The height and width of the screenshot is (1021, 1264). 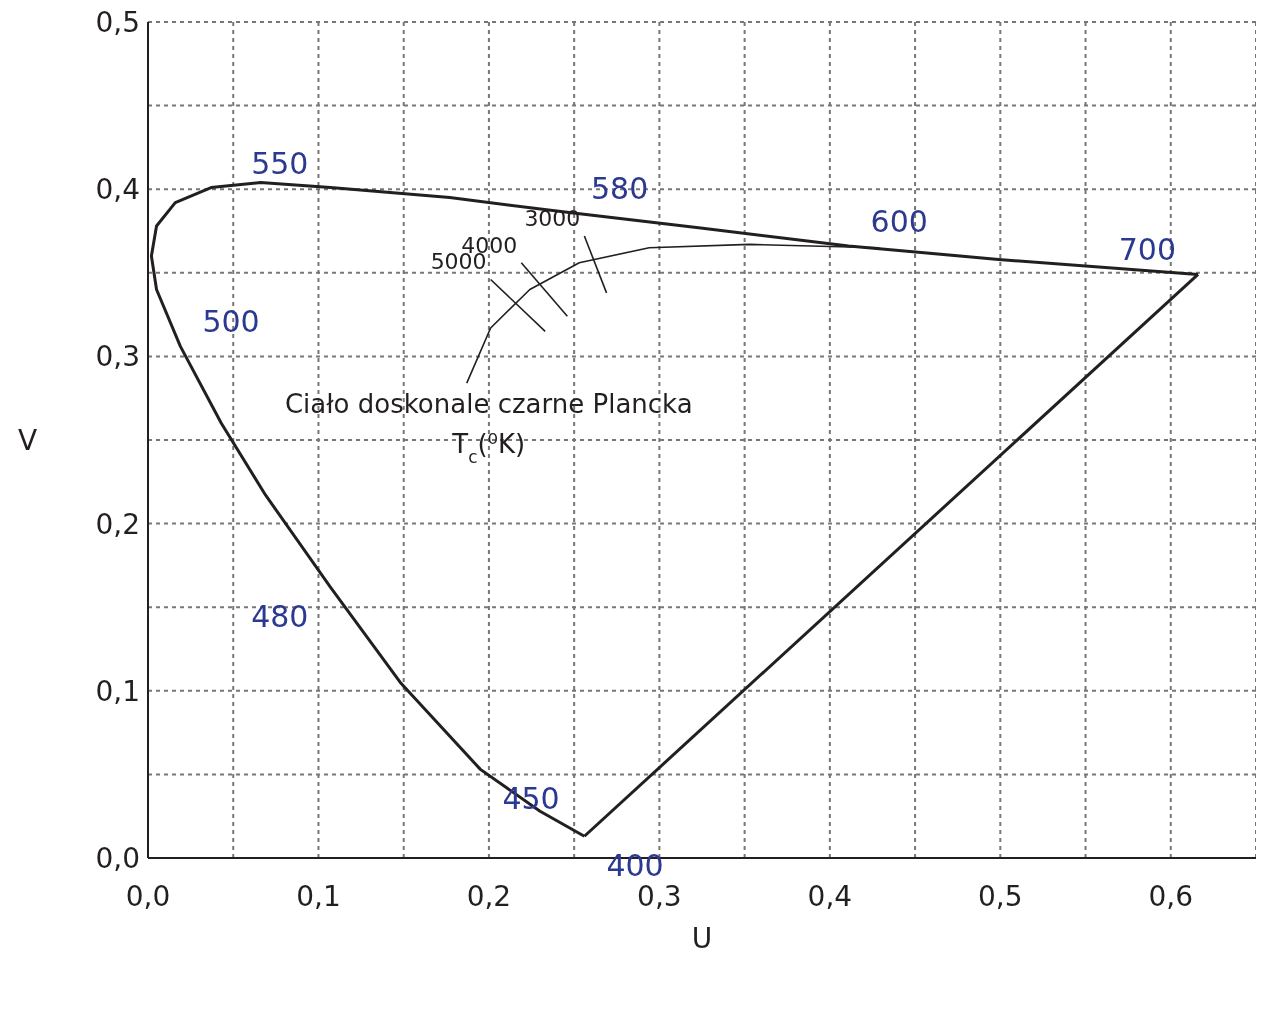 What do you see at coordinates (148, 896) in the screenshot?
I see `x-tick-label: 0,0` at bounding box center [148, 896].